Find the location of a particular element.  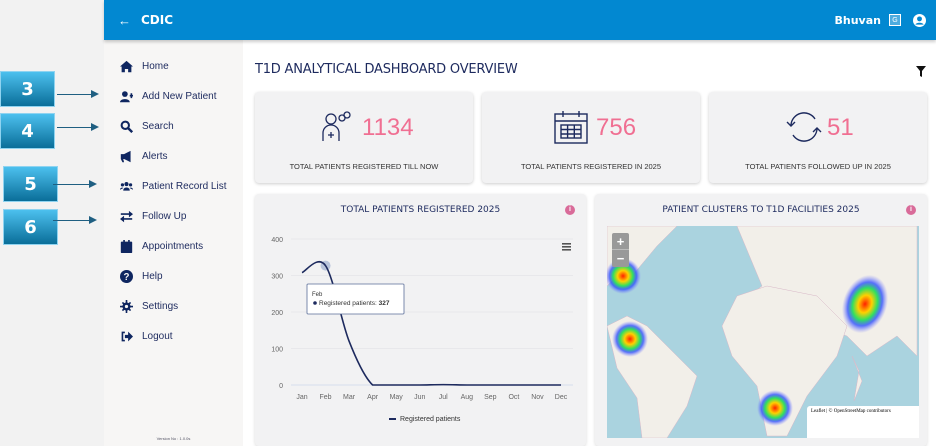

sidebar-item-label: Logout is located at coordinates (157, 336).